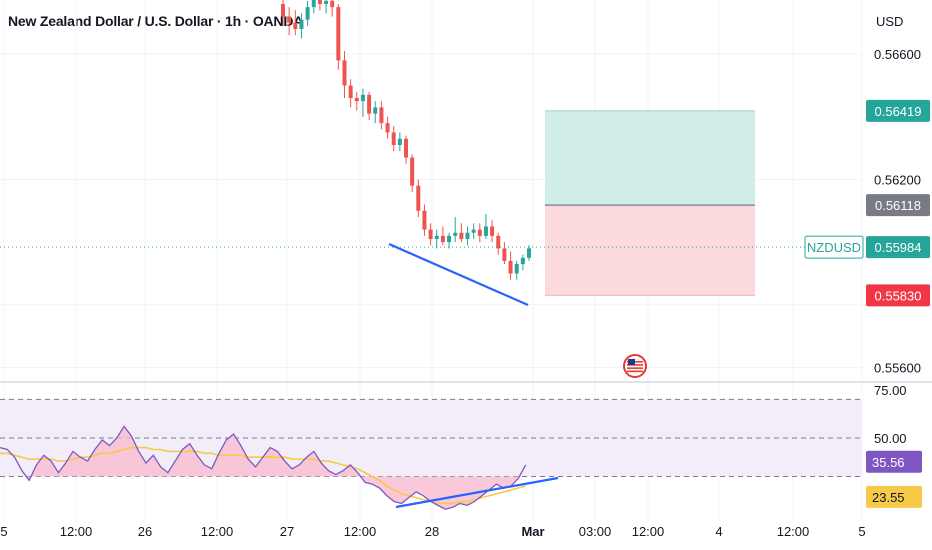 The width and height of the screenshot is (932, 550). Describe the element at coordinates (477, 492) in the screenshot. I see `rsi-trendline` at that location.